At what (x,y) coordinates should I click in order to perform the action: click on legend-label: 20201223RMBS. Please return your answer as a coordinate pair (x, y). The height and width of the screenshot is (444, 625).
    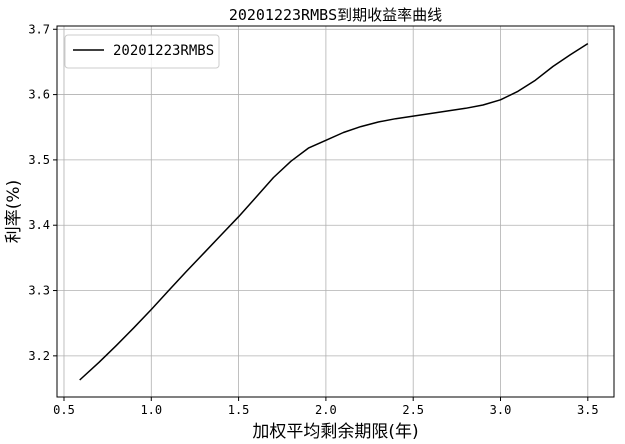
    Looking at the image, I should click on (163, 51).